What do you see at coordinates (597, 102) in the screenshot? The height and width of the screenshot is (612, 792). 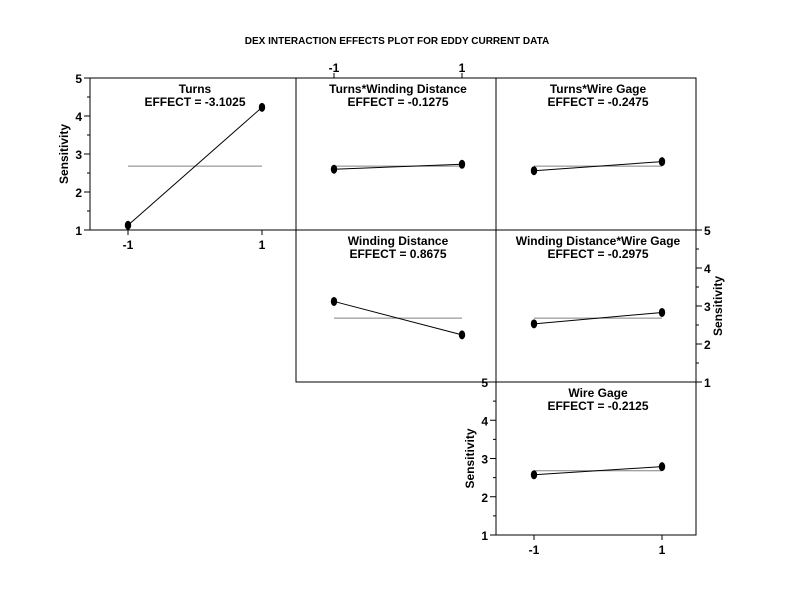 I see `panel-effect-label: EFFECT = -0.2475` at bounding box center [597, 102].